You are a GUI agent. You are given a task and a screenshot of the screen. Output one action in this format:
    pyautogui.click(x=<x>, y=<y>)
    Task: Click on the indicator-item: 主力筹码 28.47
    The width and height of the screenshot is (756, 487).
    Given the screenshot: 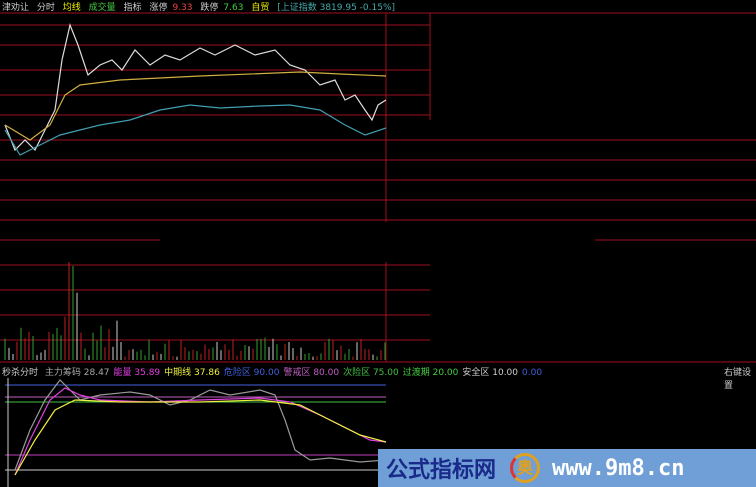 What is the action you would take?
    pyautogui.click(x=77, y=373)
    